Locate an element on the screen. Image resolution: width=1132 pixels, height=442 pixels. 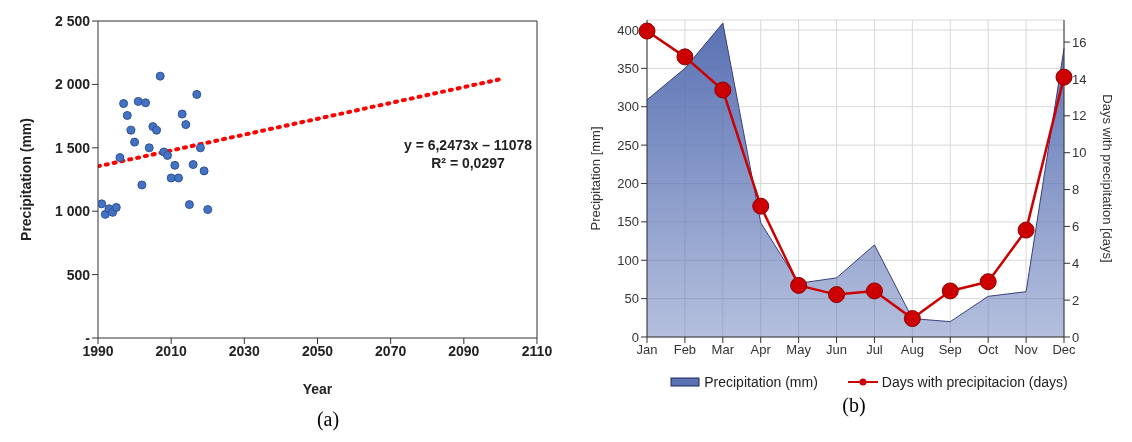
y-tick-label: 300 is located at coordinates (628, 107).